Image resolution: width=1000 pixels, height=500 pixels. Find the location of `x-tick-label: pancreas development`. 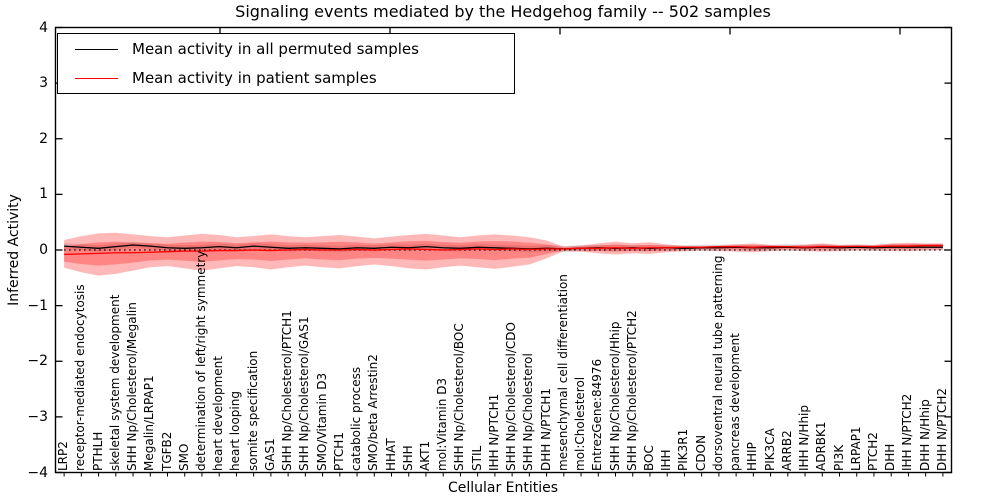

x-tick-label: pancreas development is located at coordinates (735, 402).